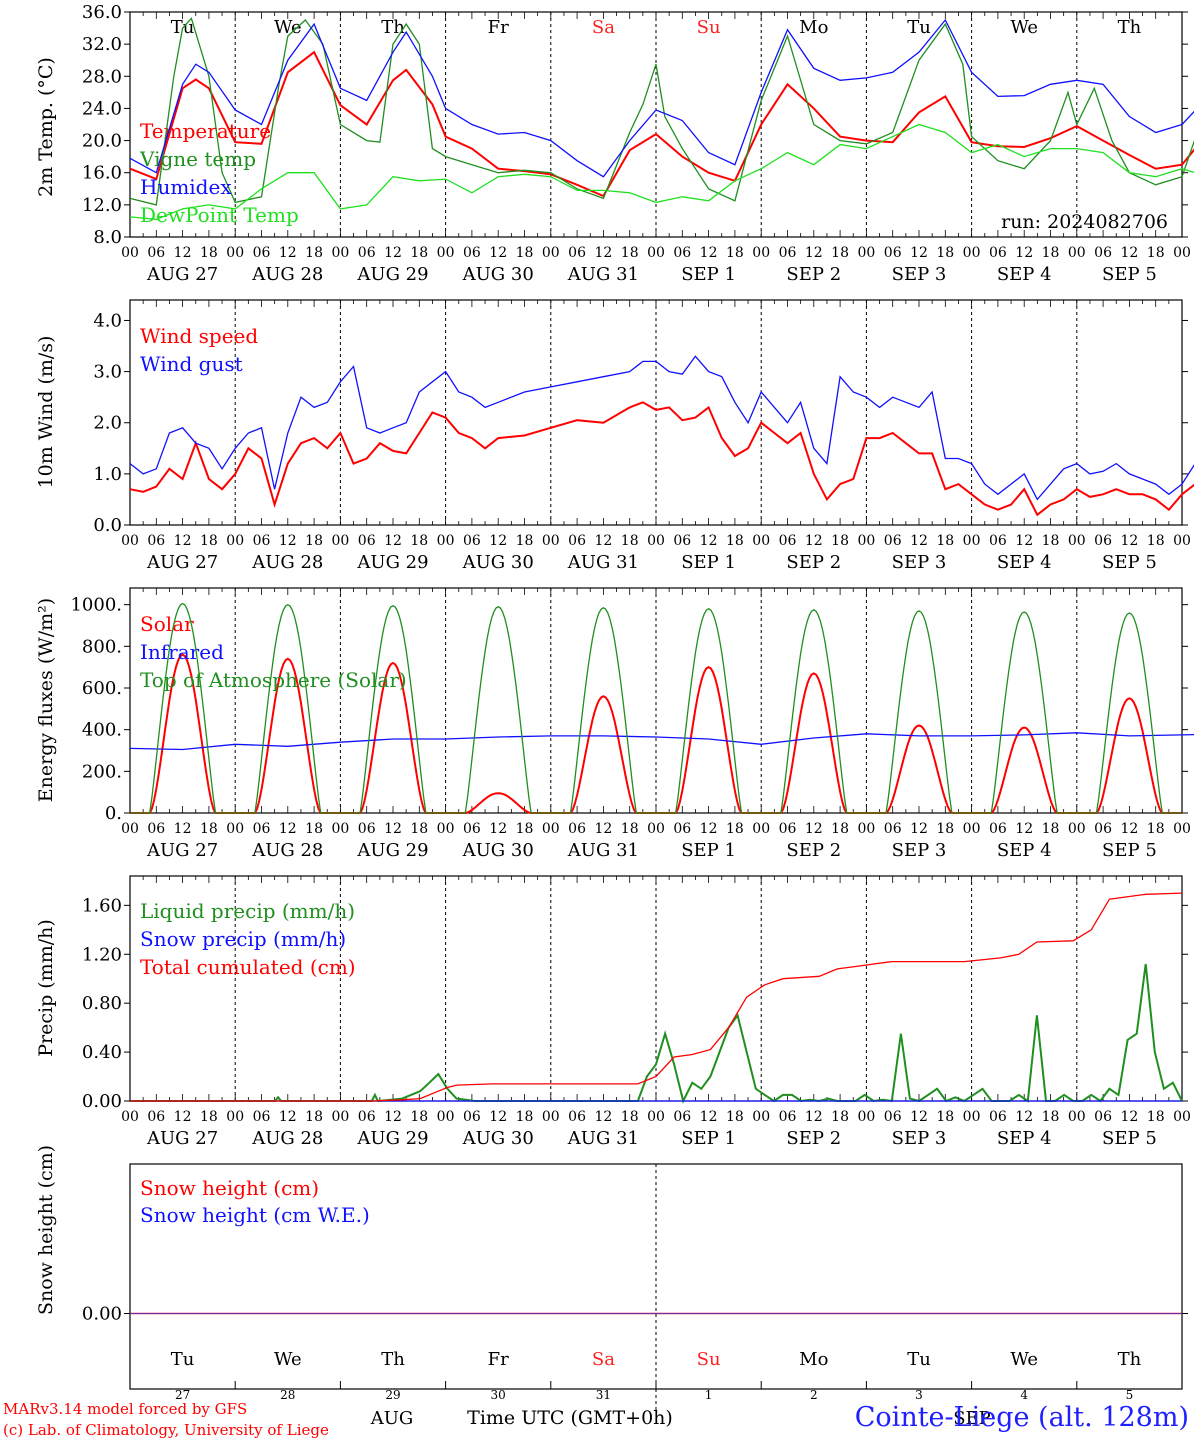 The image size is (1194, 1440). I want to click on legend-entry: Solar, so click(167, 624).